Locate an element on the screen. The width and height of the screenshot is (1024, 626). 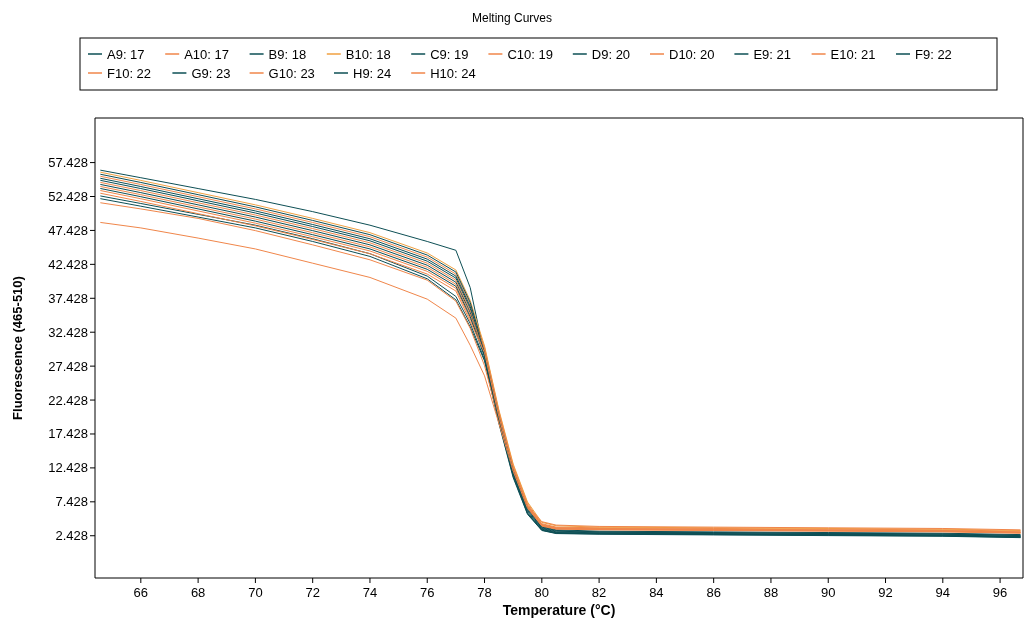
x-axis-title: Temperature (°C) is located at coordinates (559, 610).